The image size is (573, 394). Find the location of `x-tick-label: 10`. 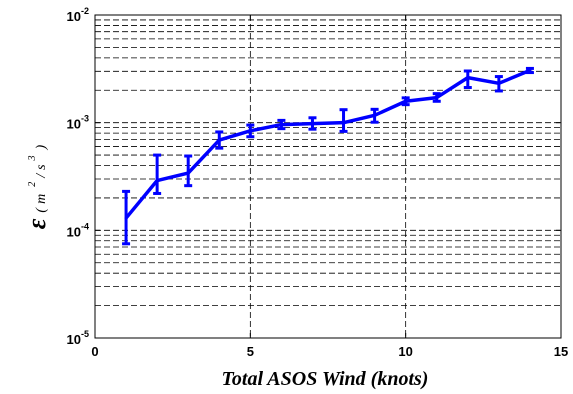

x-tick-label: 10 is located at coordinates (405, 351).